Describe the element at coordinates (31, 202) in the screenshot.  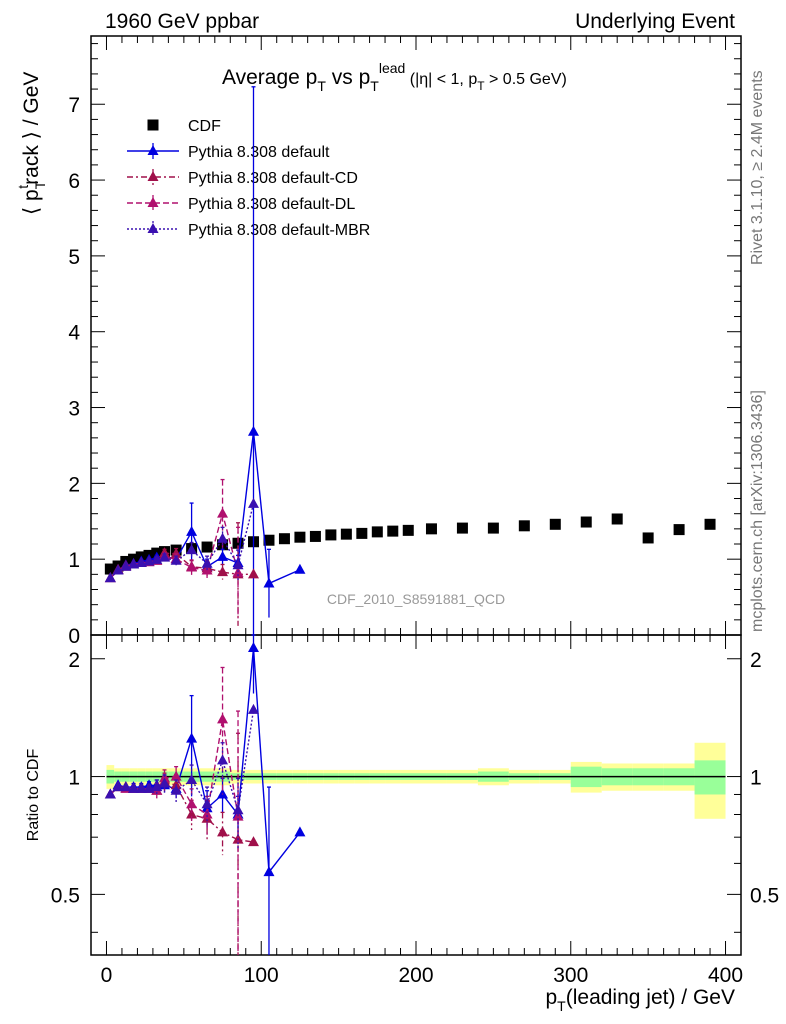
I see `main-ylabel-a: ⟨ p` at that location.